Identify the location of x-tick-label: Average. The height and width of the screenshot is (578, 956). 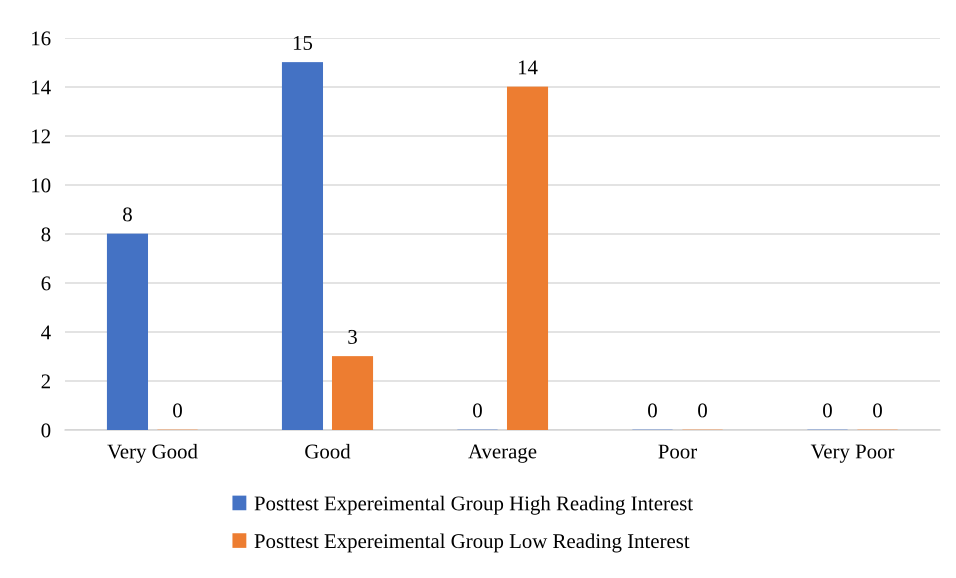
(502, 453).